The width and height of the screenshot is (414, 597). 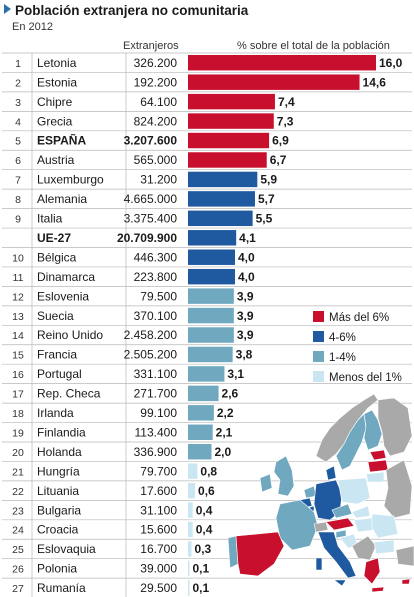 I want to click on map-romania, so click(x=385, y=526).